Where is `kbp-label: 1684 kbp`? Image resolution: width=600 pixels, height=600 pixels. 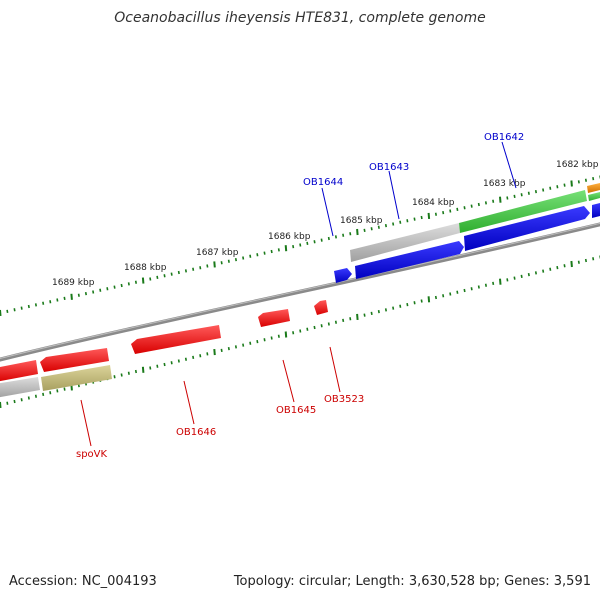
kbp-label: 1684 kbp is located at coordinates (433, 203).